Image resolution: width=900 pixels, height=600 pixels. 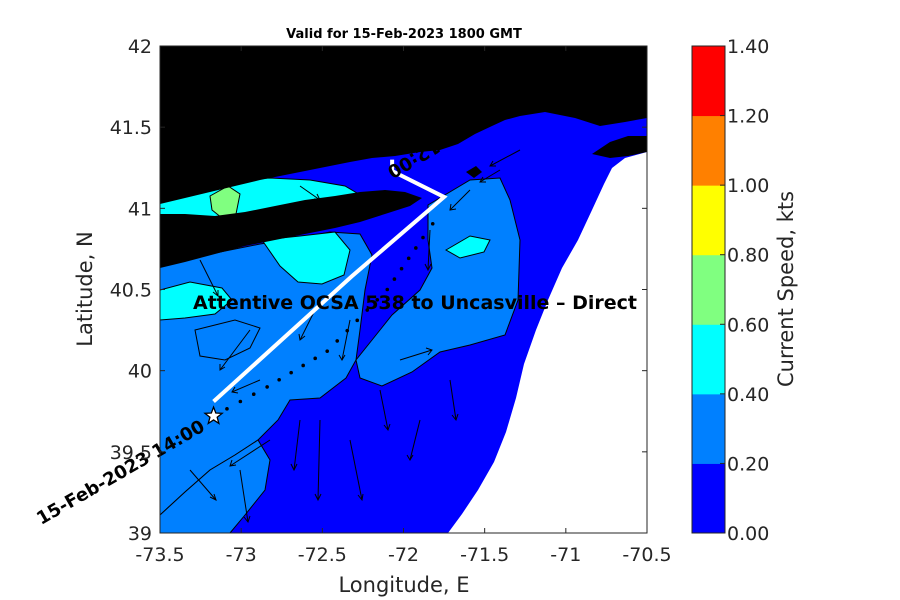 I want to click on colorbar-frame, so click(x=708, y=289).